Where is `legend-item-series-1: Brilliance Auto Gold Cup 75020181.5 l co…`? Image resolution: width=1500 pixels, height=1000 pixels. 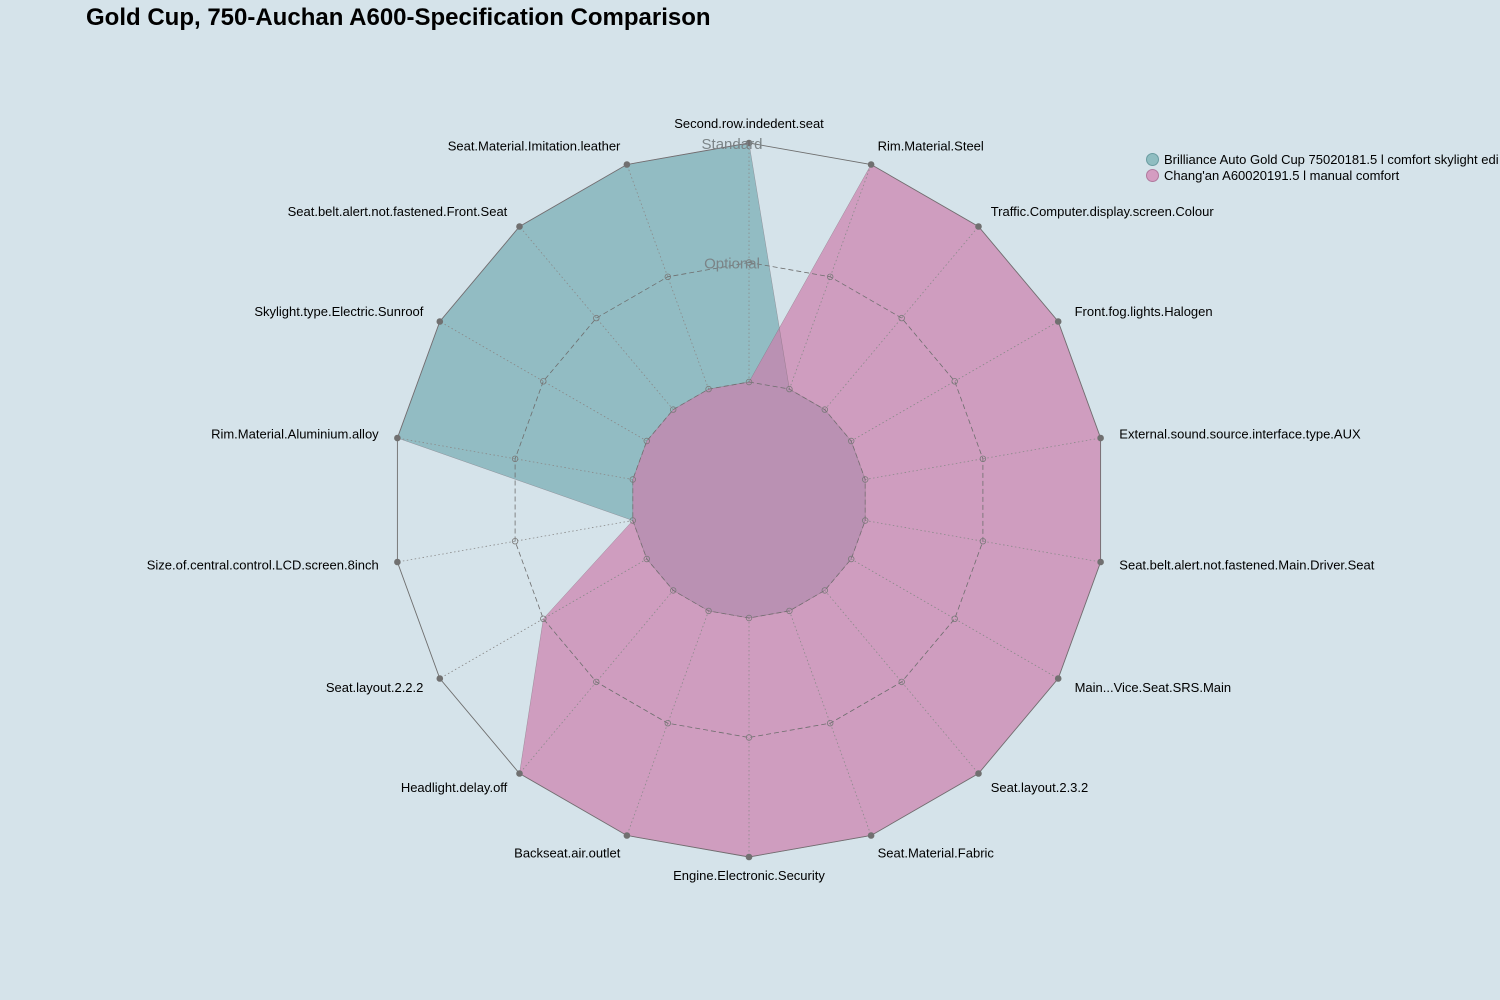
legend-item-series-1: Brilliance Auto Gold Cup 75020181.5 l co… is located at coordinates (1322, 159).